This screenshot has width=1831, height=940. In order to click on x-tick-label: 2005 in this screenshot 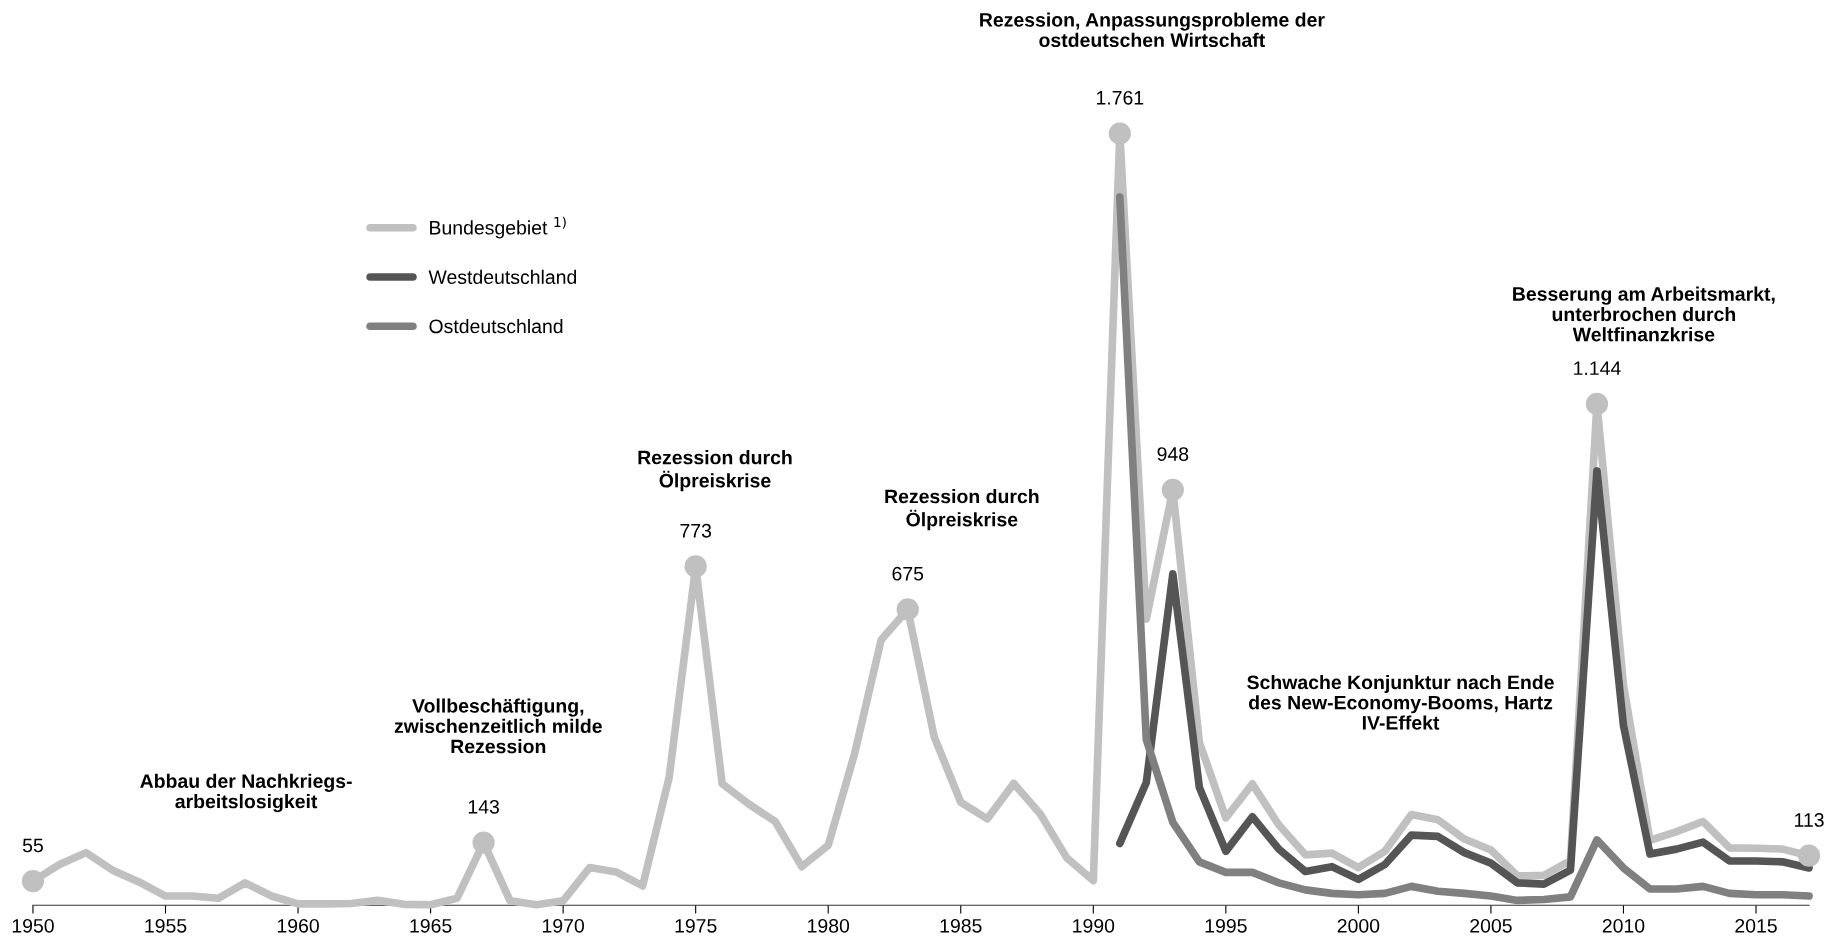, I will do `click(1491, 925)`.